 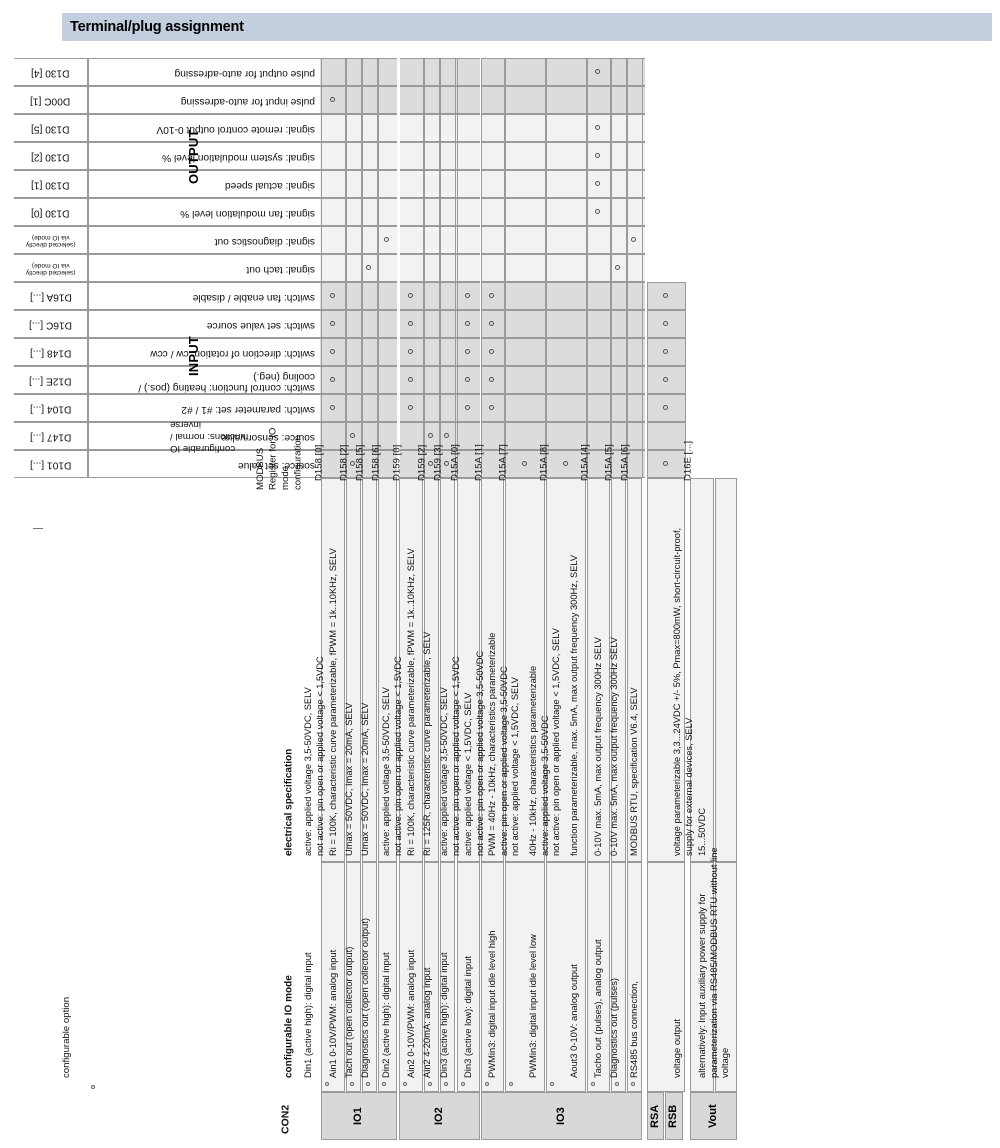 I want to click on function-row-label-cell: switch: fan enable / disable, so click(x=204, y=296).